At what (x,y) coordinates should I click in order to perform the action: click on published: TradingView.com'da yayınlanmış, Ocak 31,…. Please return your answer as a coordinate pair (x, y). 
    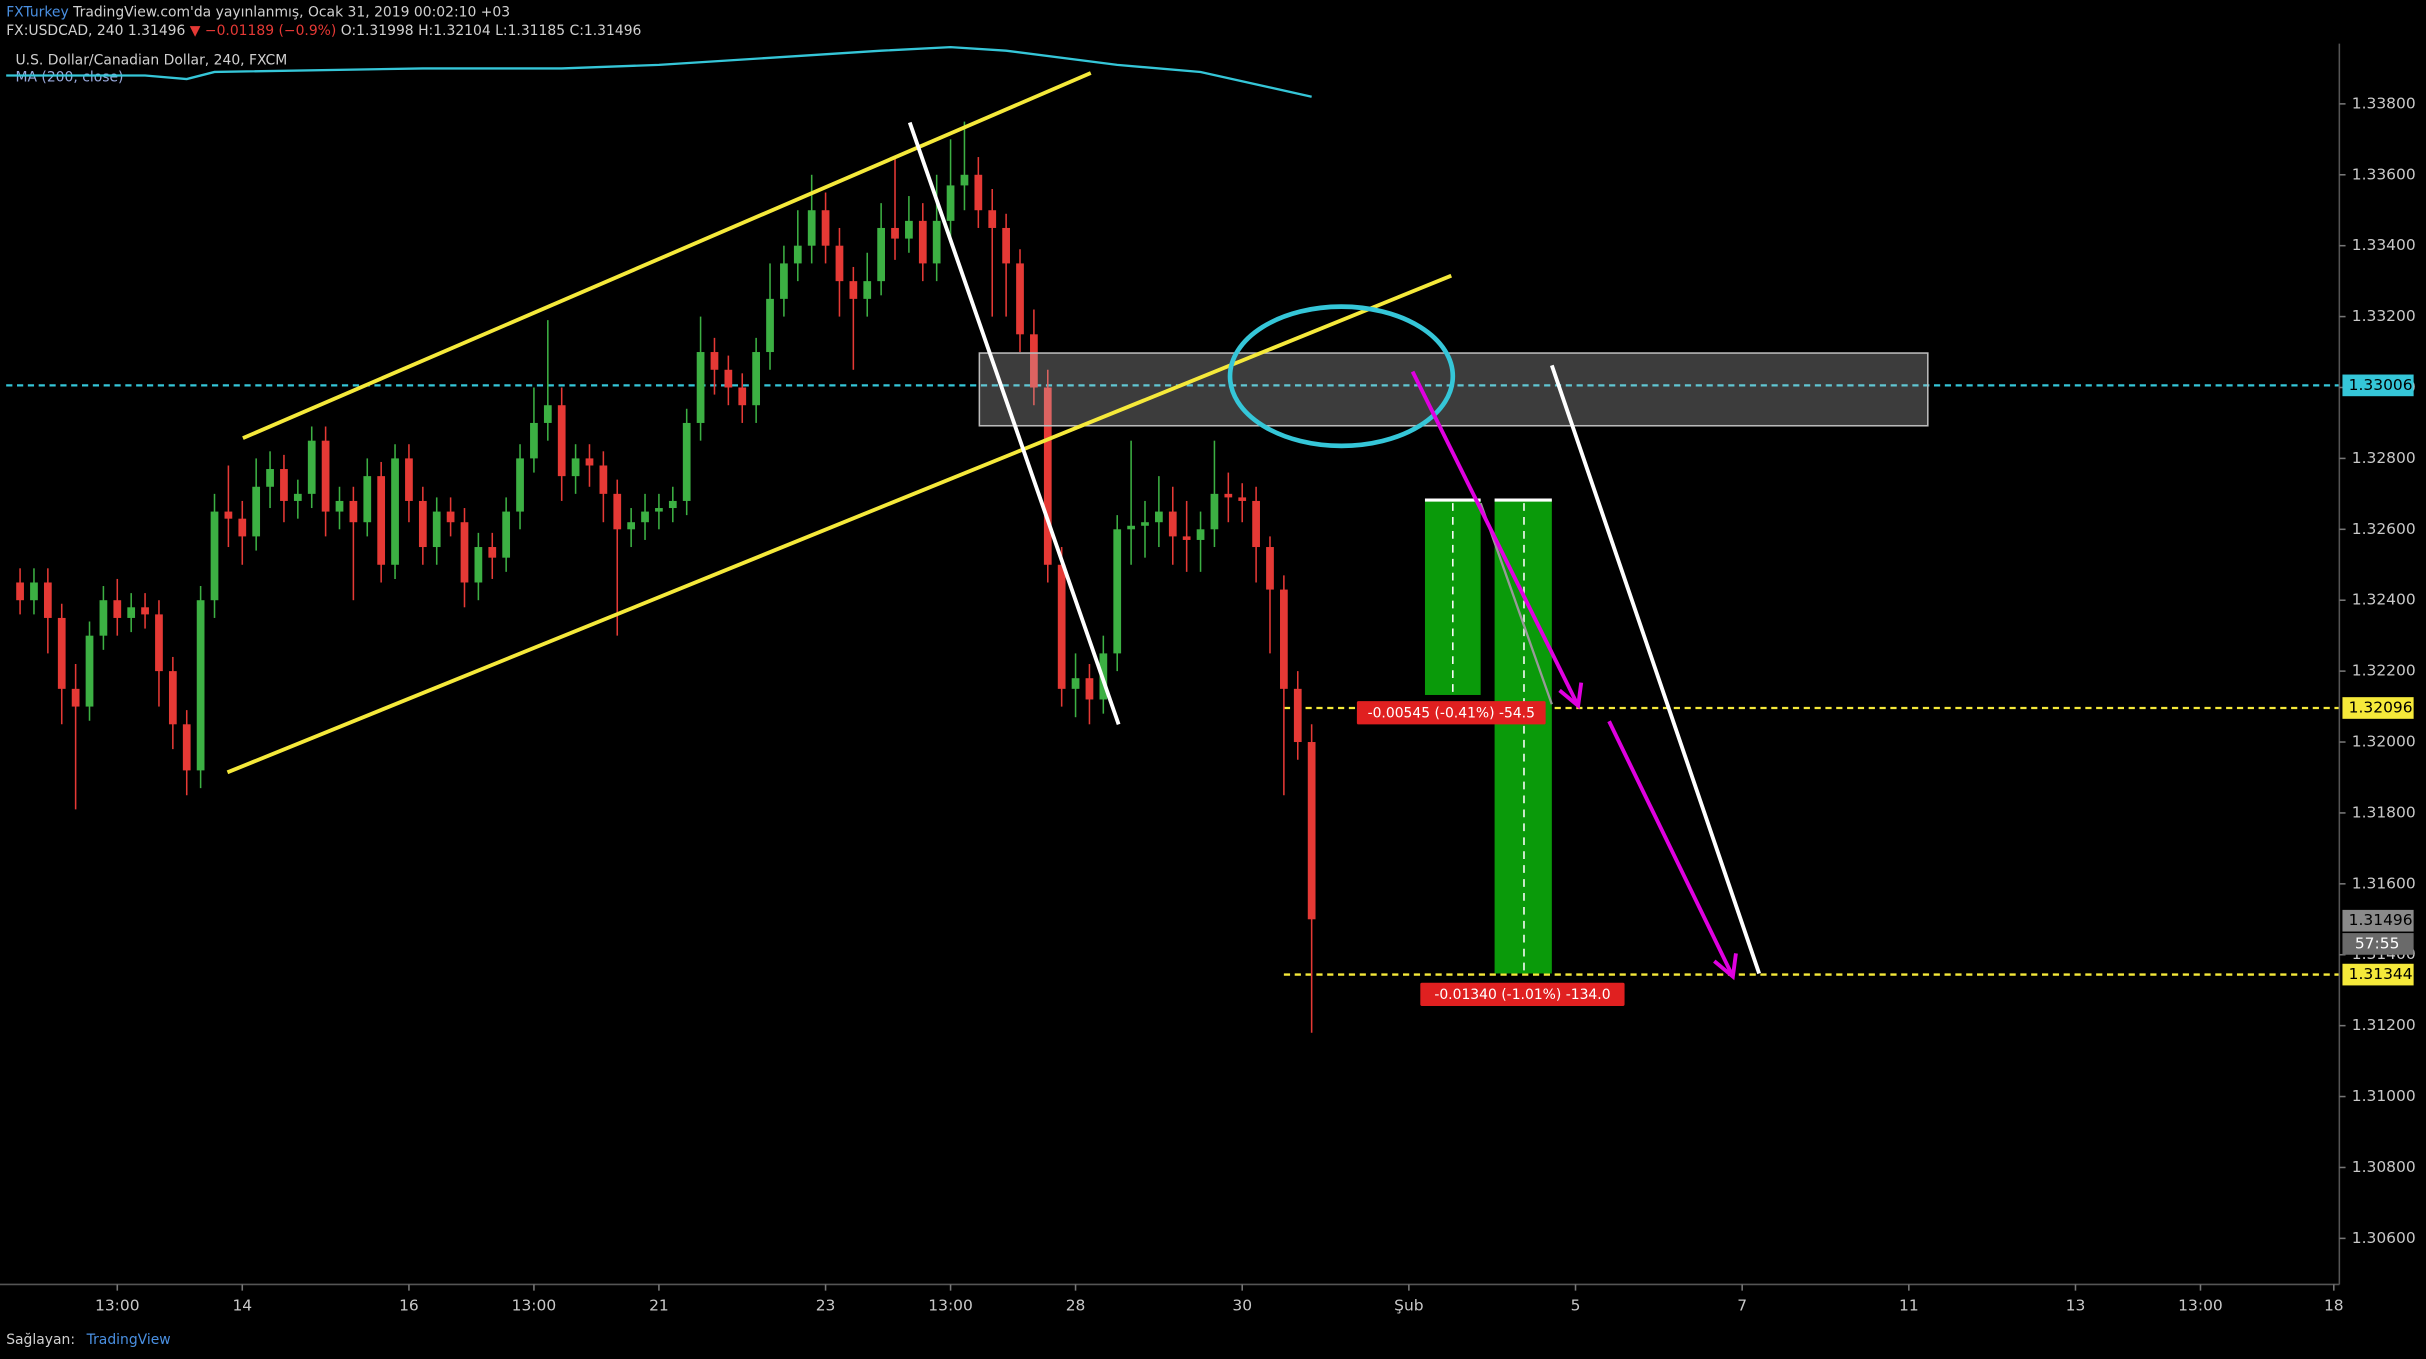
    Looking at the image, I should click on (291, 13).